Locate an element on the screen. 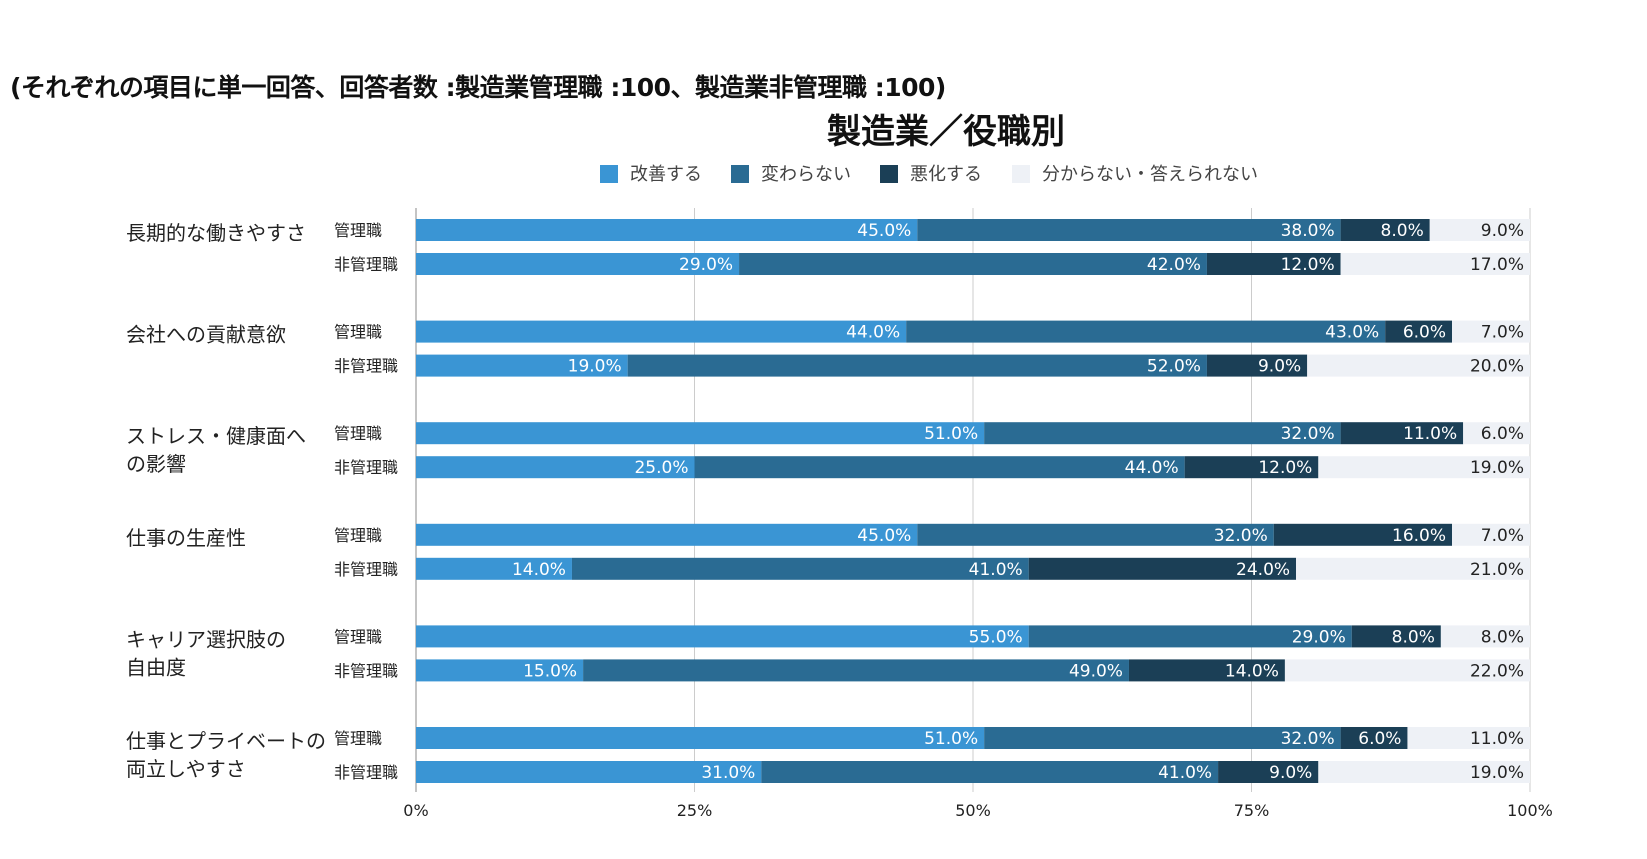 The image size is (1647, 859). x-tick-label: 0% is located at coordinates (415, 810).